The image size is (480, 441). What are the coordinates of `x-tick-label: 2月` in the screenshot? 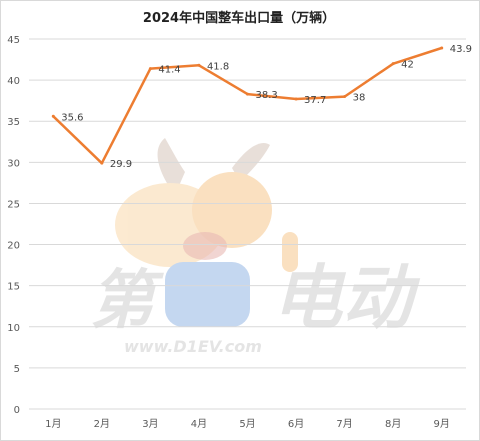 It's located at (102, 424).